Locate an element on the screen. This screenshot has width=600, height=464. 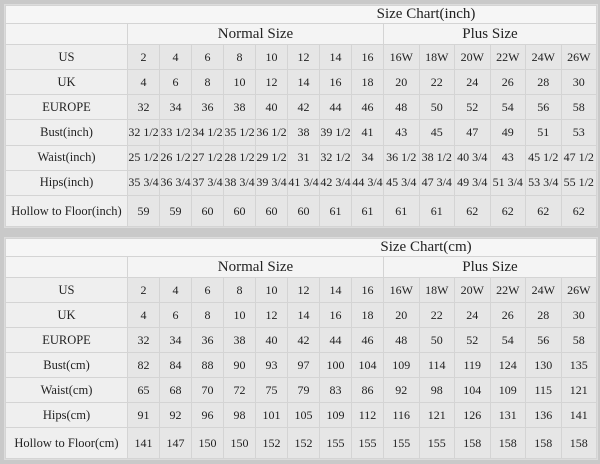
size-cell: 51 is located at coordinates (543, 132).